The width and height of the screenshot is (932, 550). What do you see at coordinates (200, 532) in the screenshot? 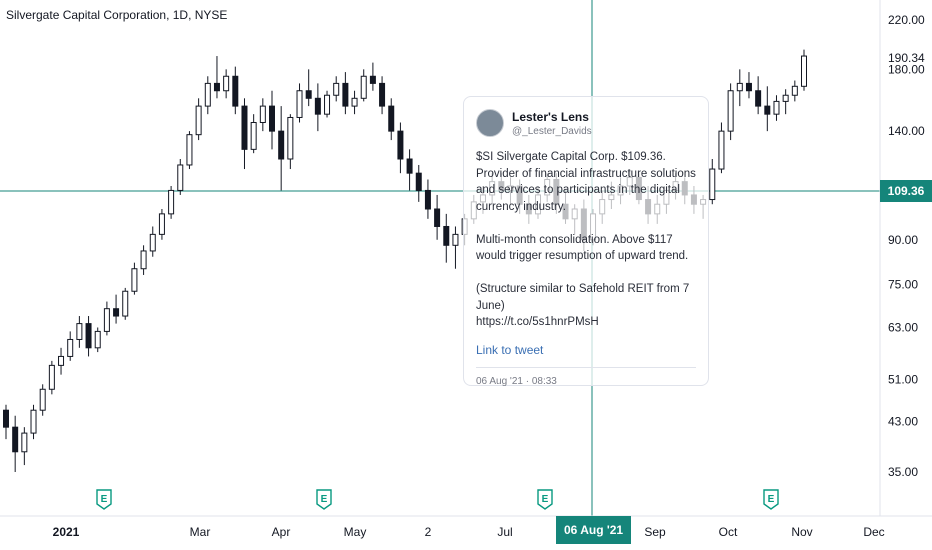
I see `time-tick-label: Mar` at bounding box center [200, 532].